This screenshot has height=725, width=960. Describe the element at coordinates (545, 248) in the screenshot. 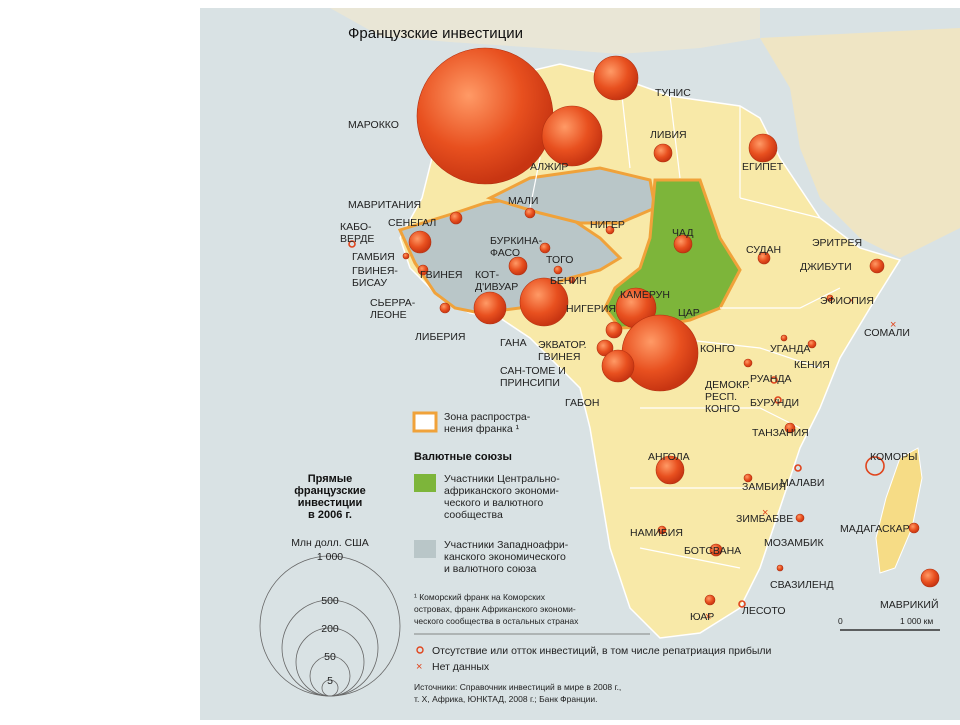

I see `bubble-burkina` at that location.